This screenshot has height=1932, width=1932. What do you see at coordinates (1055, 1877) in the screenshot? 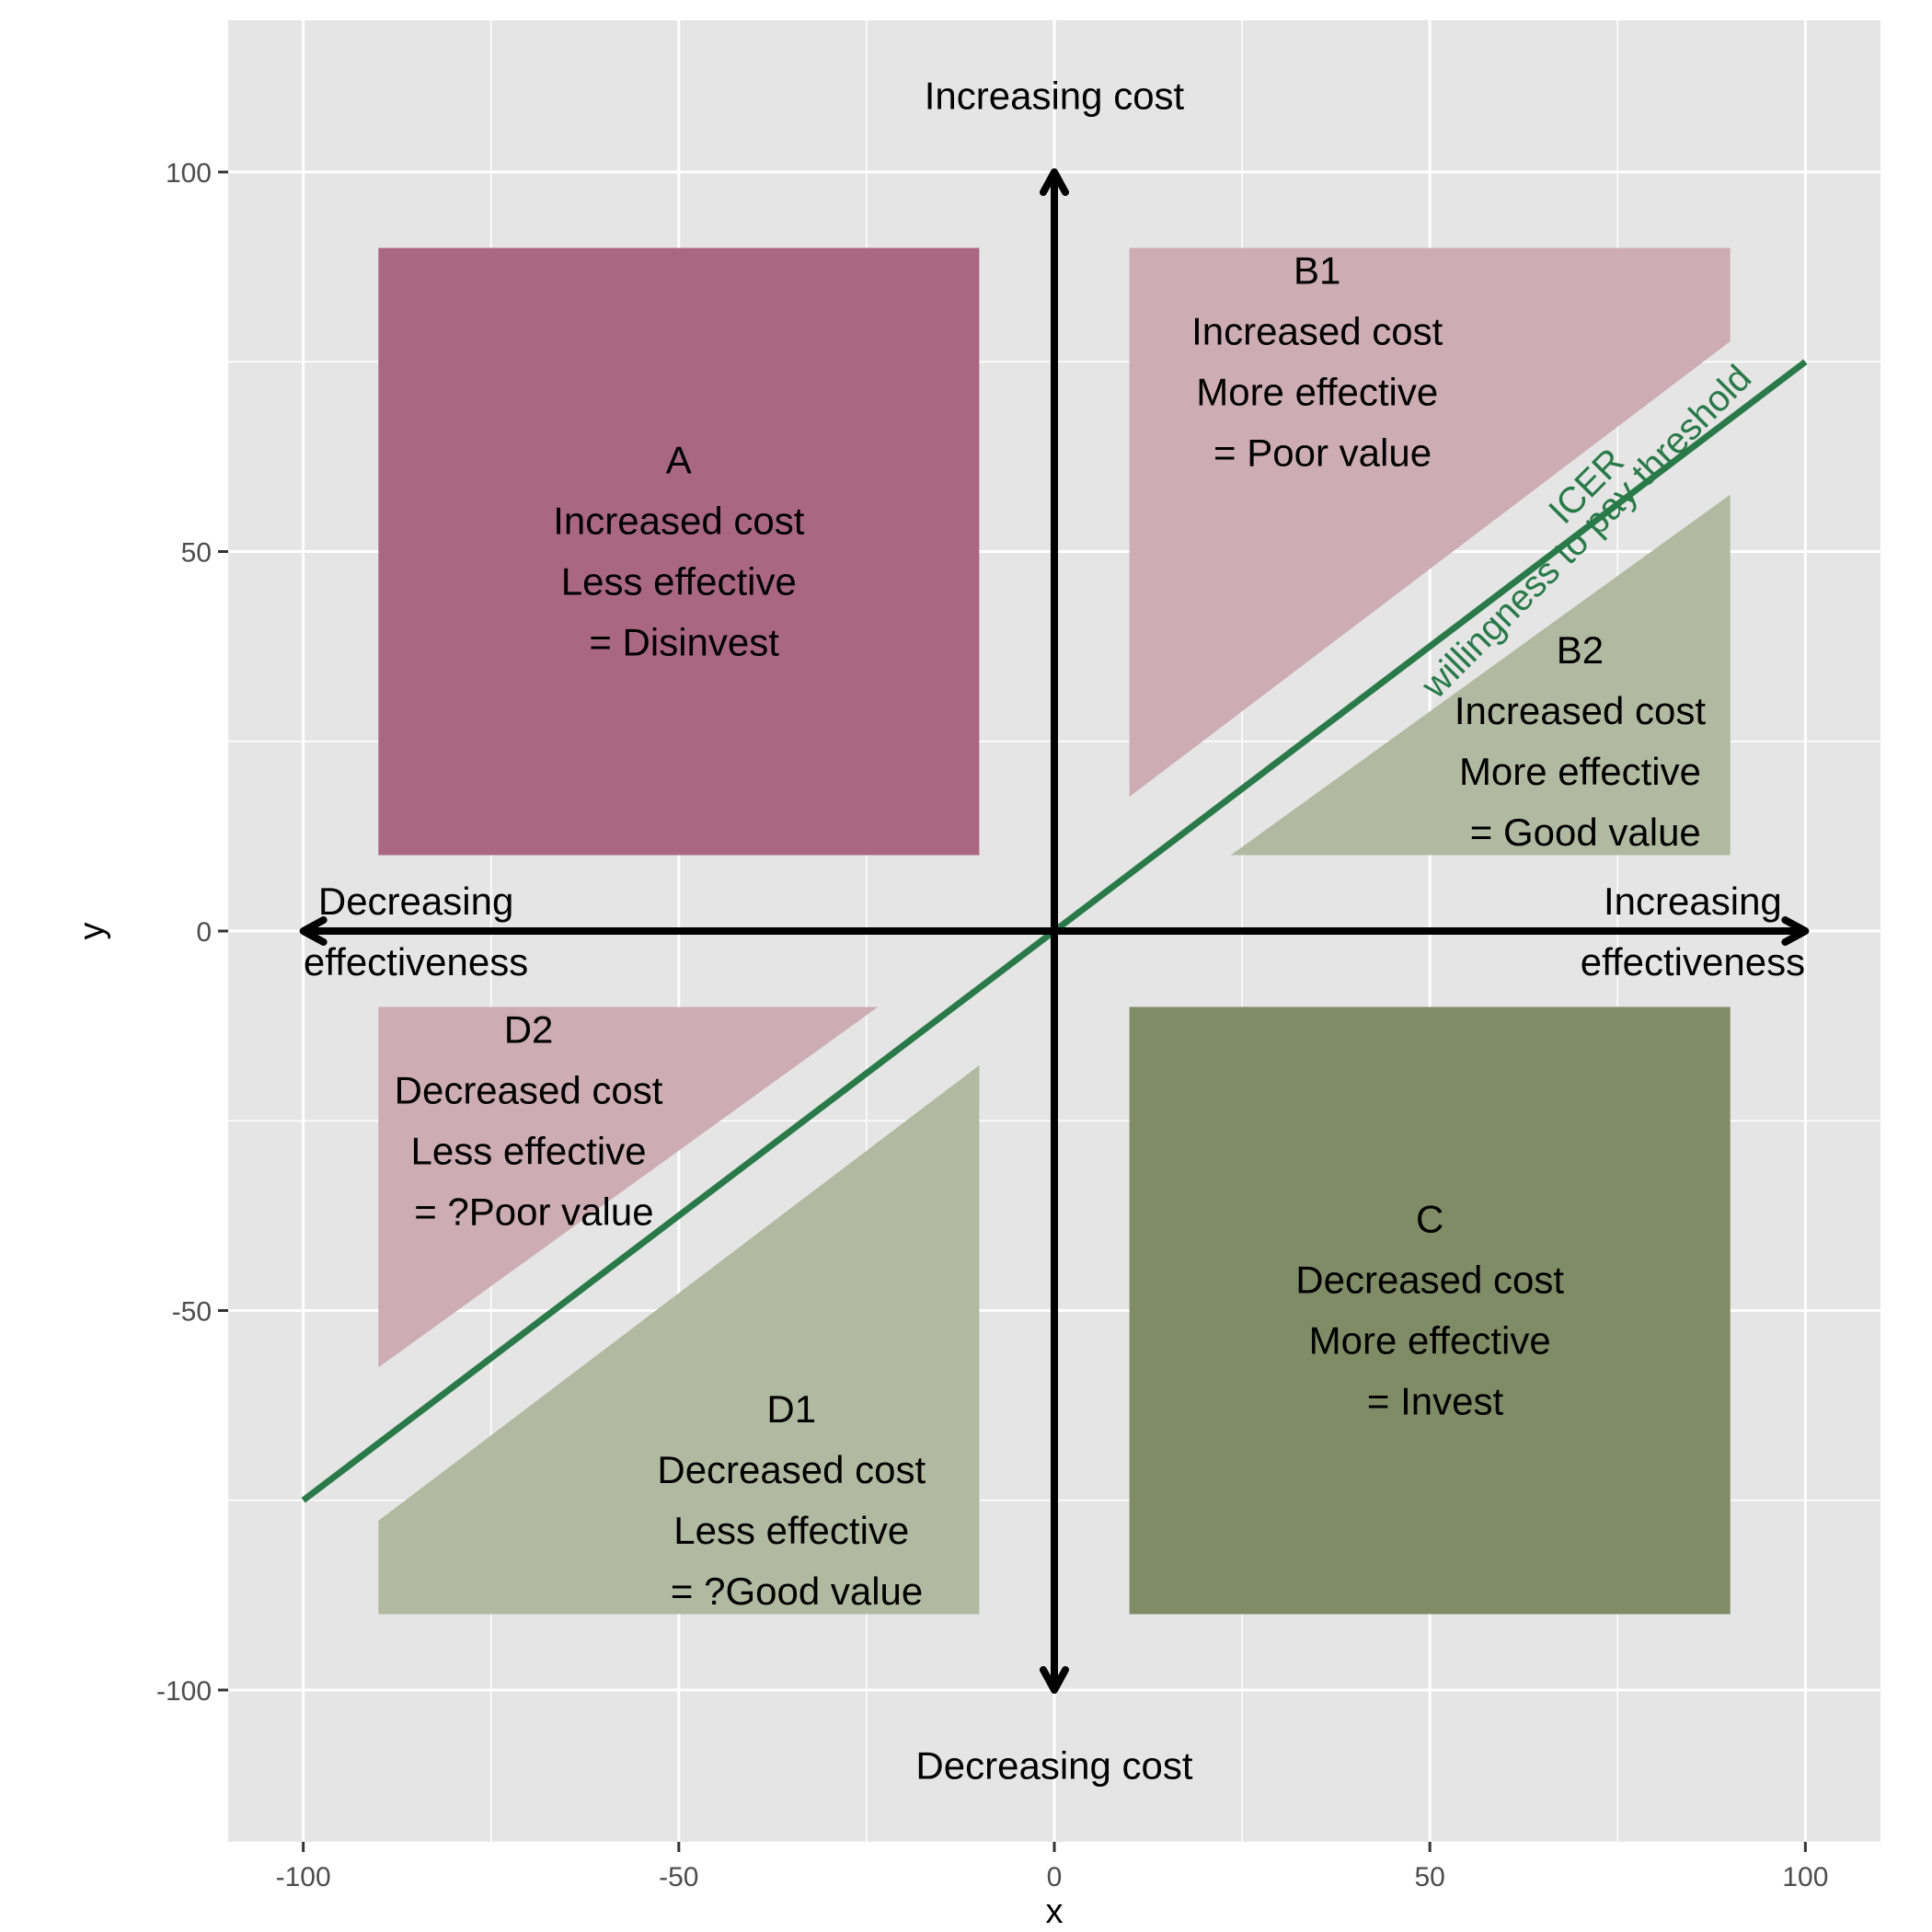
I see `x-tick-label: 0` at bounding box center [1055, 1877].